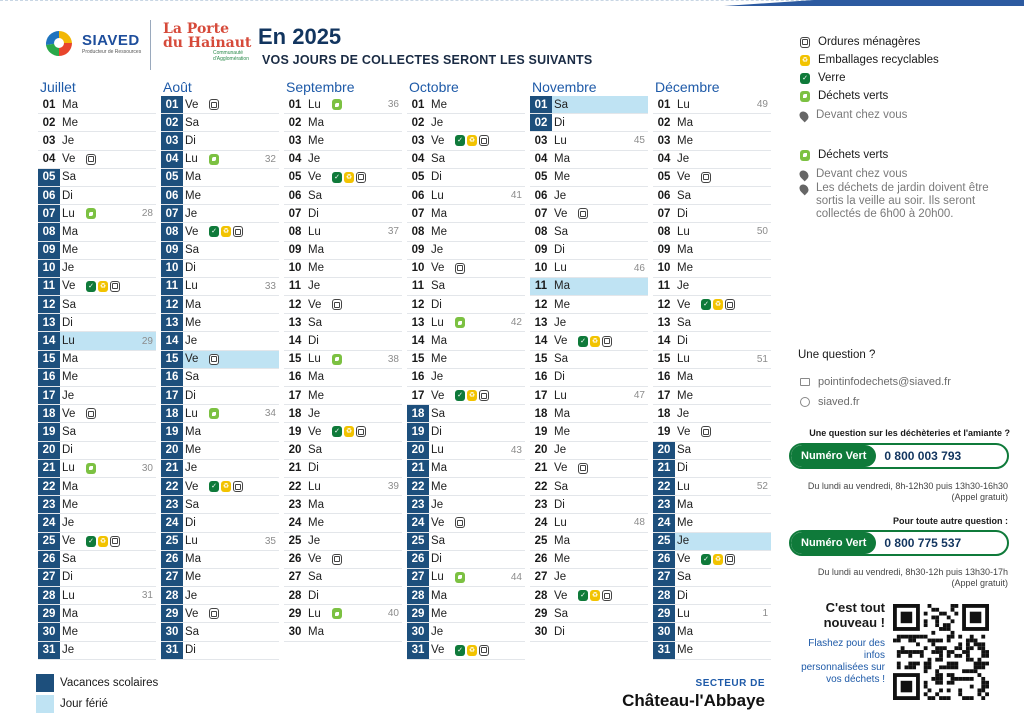 This screenshot has width=1024, height=716. What do you see at coordinates (172, 577) in the screenshot?
I see `day-number: 27` at bounding box center [172, 577].